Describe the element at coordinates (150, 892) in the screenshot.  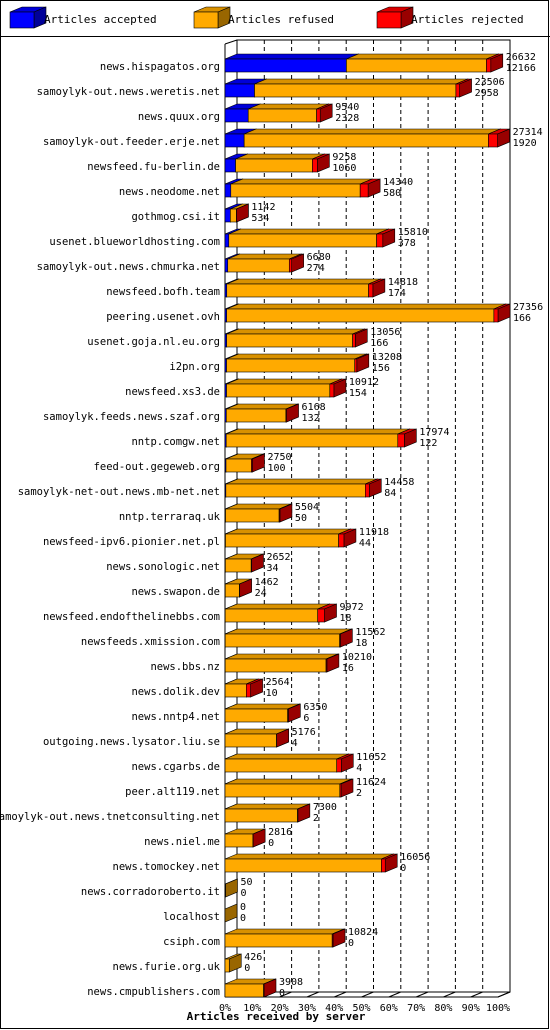
I see `y-category-label: news.corradoroberto.it` at that location.